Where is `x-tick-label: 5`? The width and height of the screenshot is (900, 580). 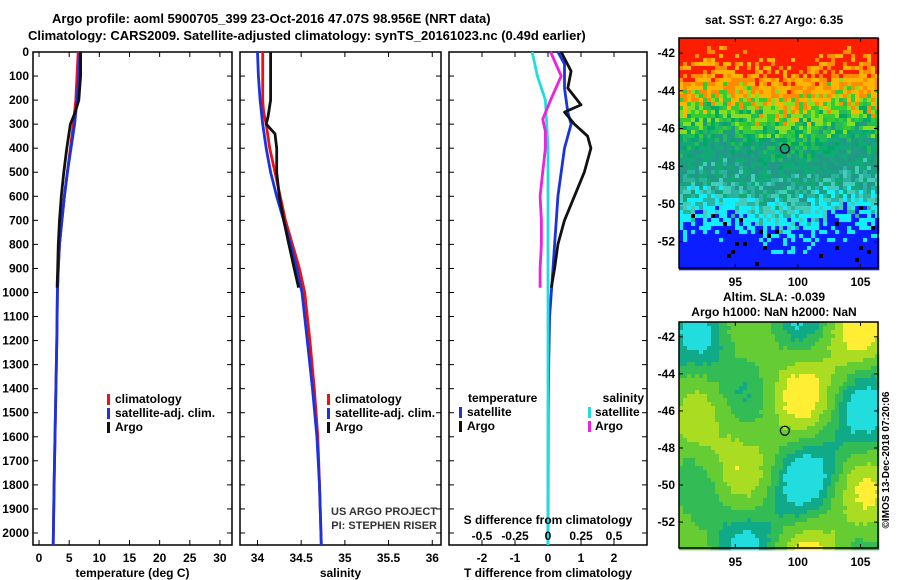
x-tick-label: 5 is located at coordinates (69, 558).